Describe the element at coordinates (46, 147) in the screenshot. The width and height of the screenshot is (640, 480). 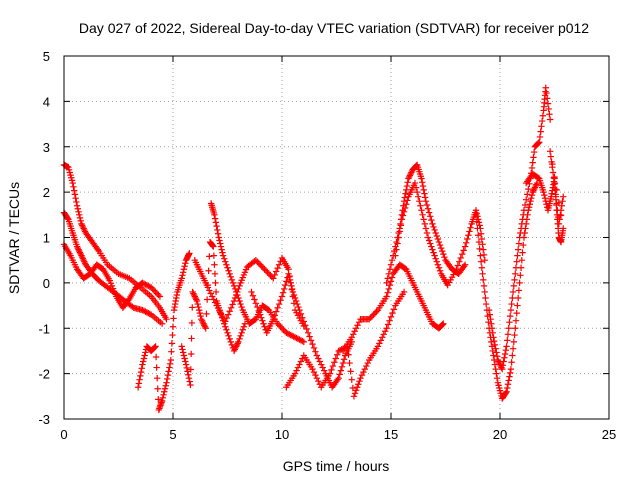
I see `y-tick-label: 3` at that location.